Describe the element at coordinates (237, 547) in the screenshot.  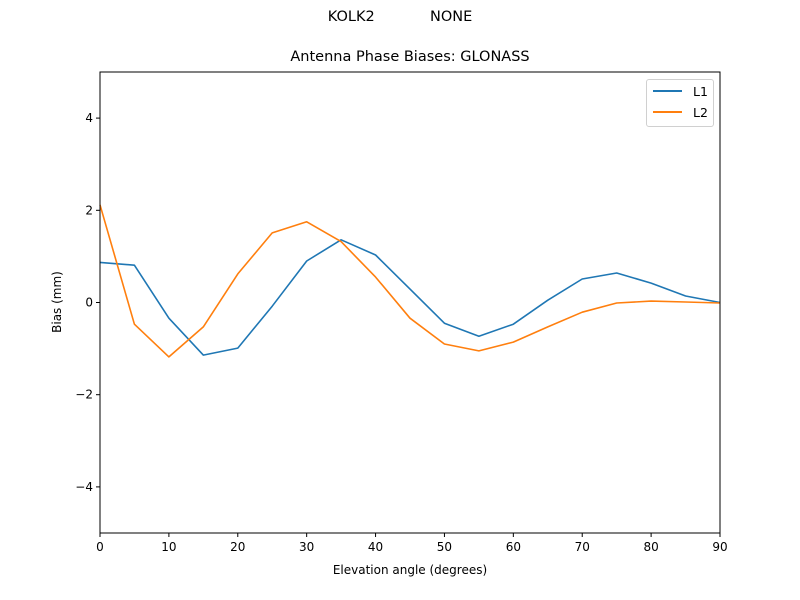
I see `x-tick-label: 20` at that location.